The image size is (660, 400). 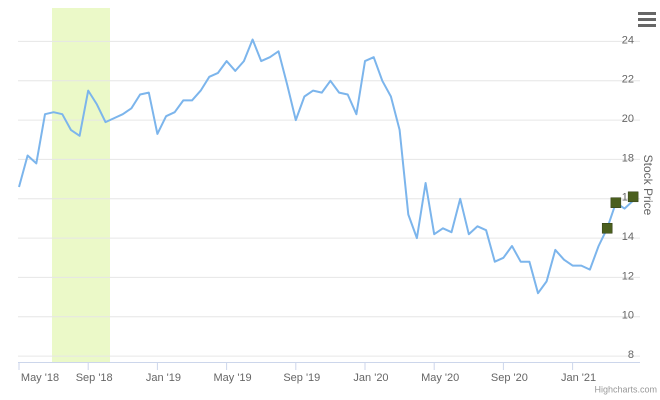 What do you see at coordinates (625, 389) in the screenshot?
I see `credits: Highcharts.com` at bounding box center [625, 389].